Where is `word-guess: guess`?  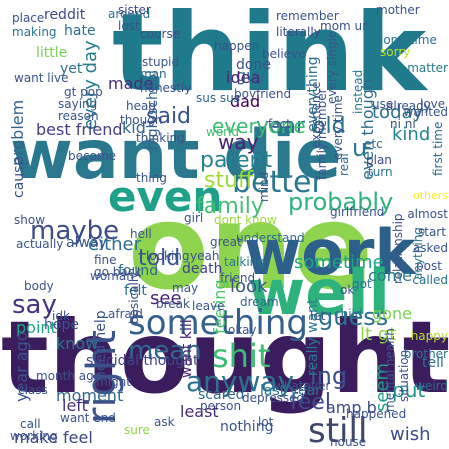
word-guess: guess is located at coordinates (353, 317).